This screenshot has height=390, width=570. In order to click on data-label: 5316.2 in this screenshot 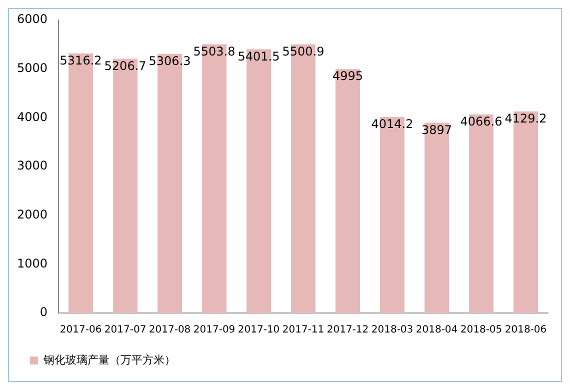, I will do `click(81, 61)`.